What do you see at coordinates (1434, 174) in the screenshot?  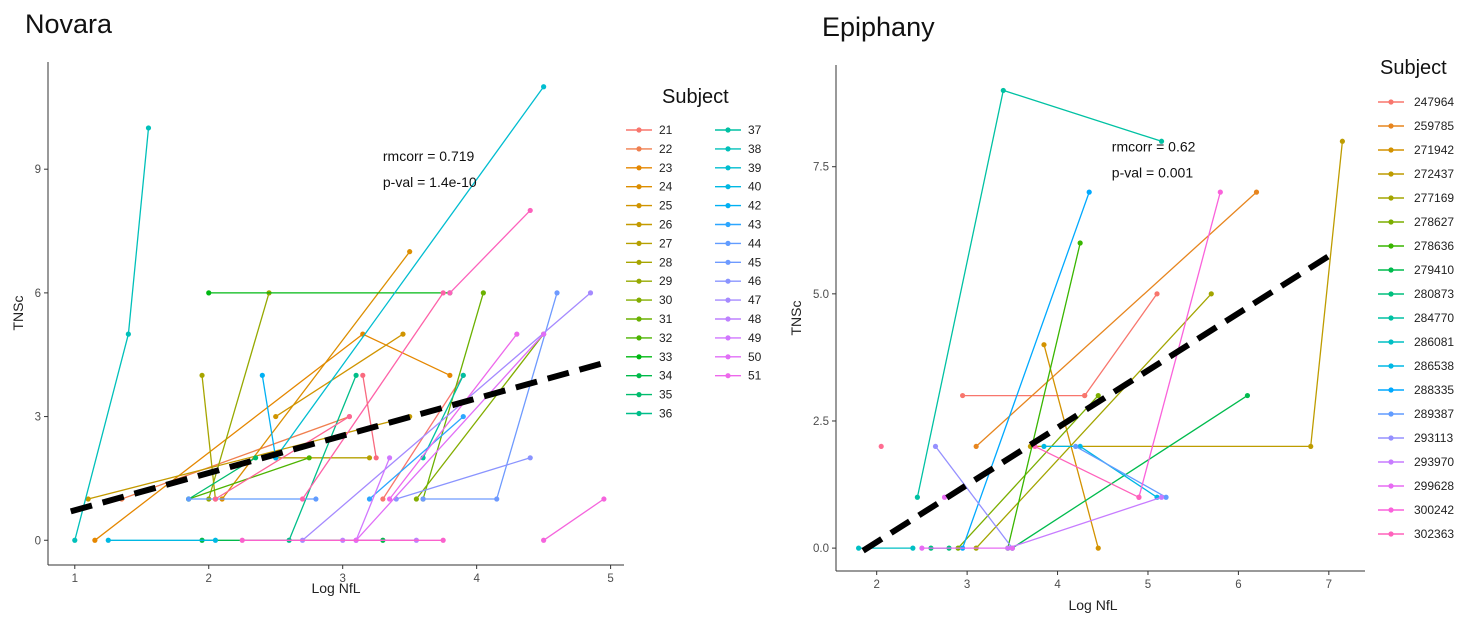 I see `epiphany-legend-label: 272437` at bounding box center [1434, 174].